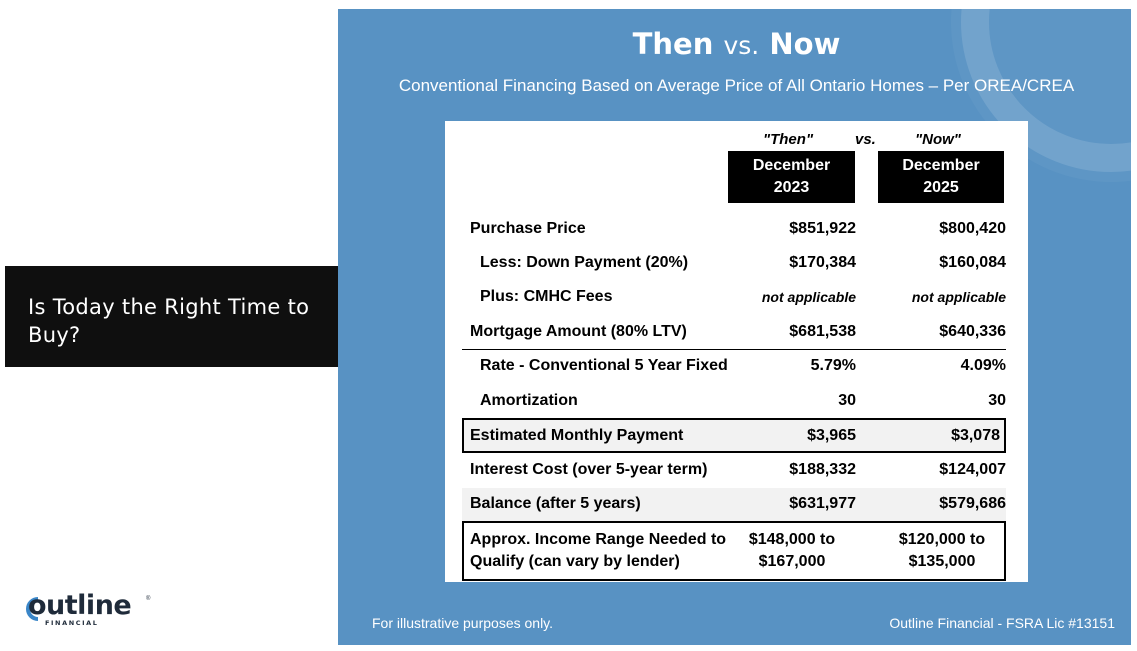 The width and height of the screenshot is (1137, 651). What do you see at coordinates (865, 139) in the screenshot?
I see `vs-label: vs.` at bounding box center [865, 139].